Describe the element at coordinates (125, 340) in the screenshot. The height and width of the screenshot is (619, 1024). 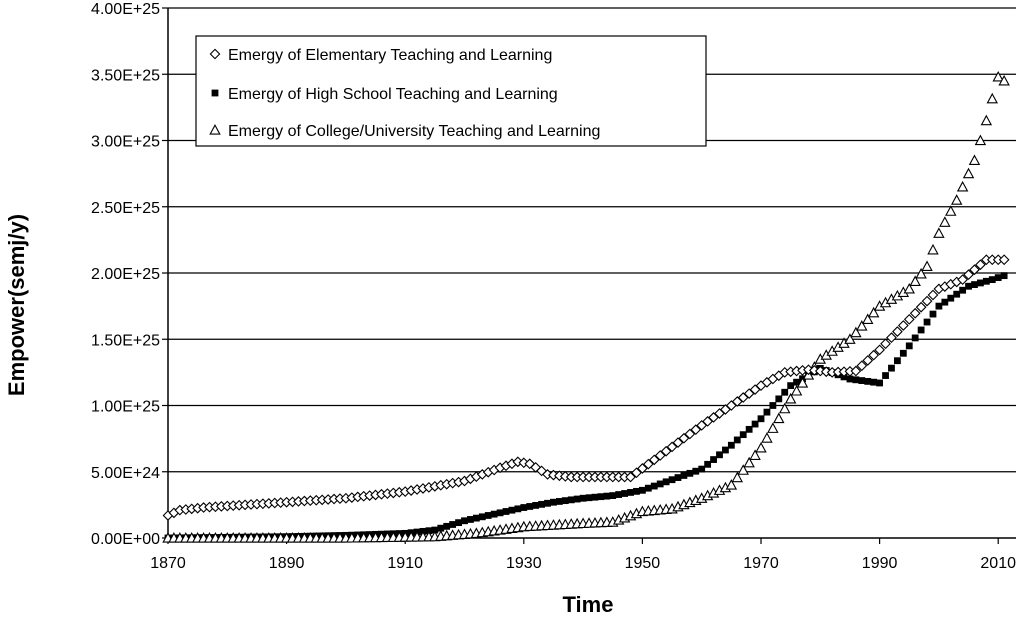
I see `y-tick-label: 1.50E+25` at that location.